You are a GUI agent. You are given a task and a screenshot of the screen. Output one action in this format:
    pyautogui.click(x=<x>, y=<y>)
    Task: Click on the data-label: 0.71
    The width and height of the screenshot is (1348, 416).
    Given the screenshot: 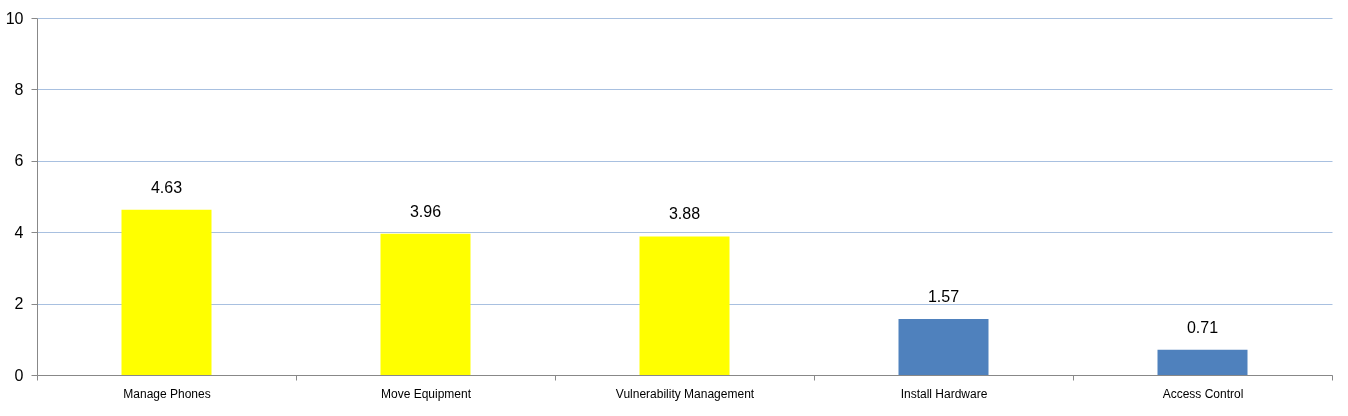 What is the action you would take?
    pyautogui.click(x=1202, y=327)
    